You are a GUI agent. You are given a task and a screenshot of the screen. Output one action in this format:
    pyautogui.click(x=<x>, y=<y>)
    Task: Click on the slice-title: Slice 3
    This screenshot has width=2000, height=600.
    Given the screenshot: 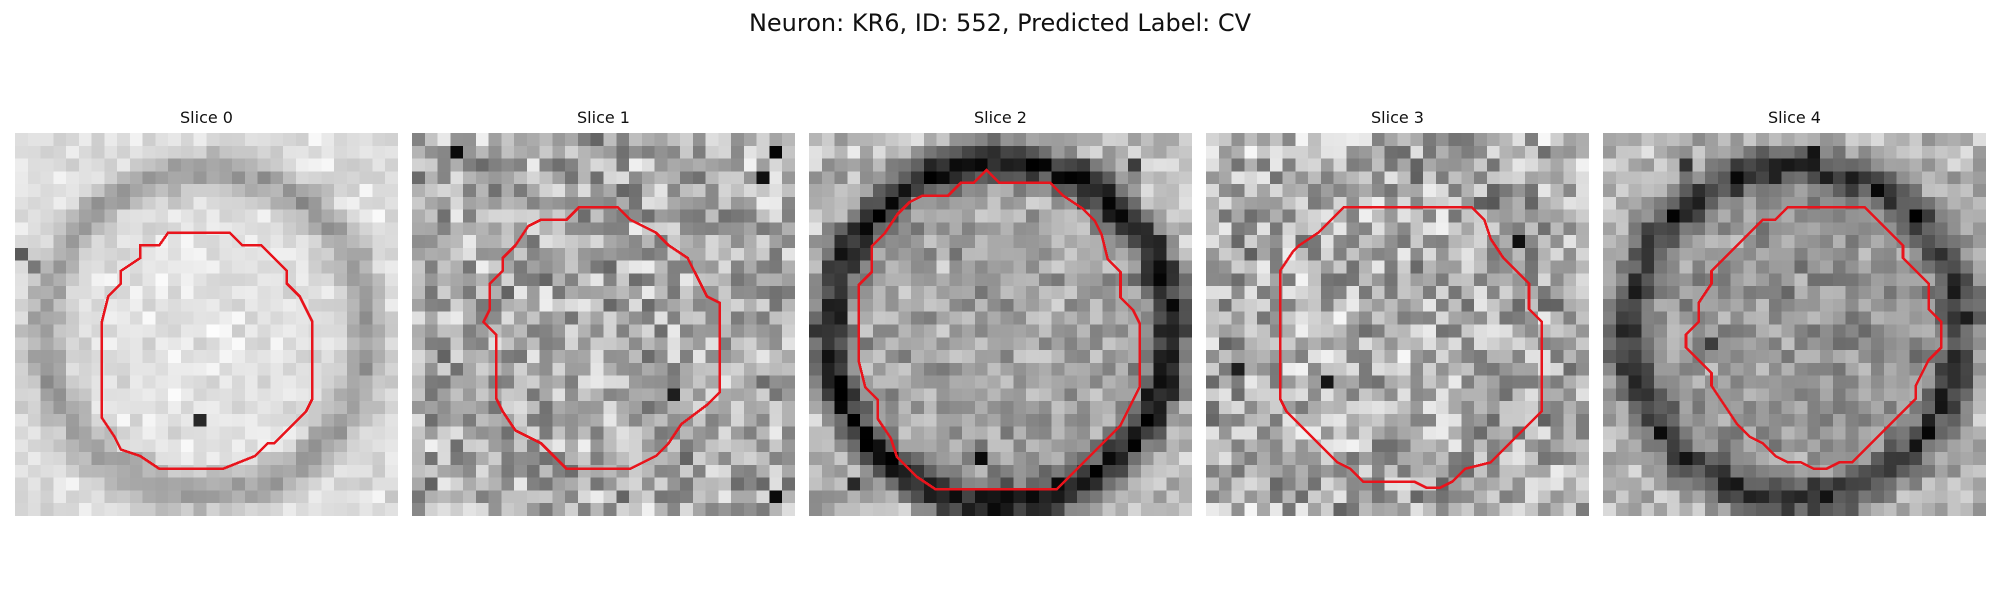 What is the action you would take?
    pyautogui.click(x=1397, y=117)
    